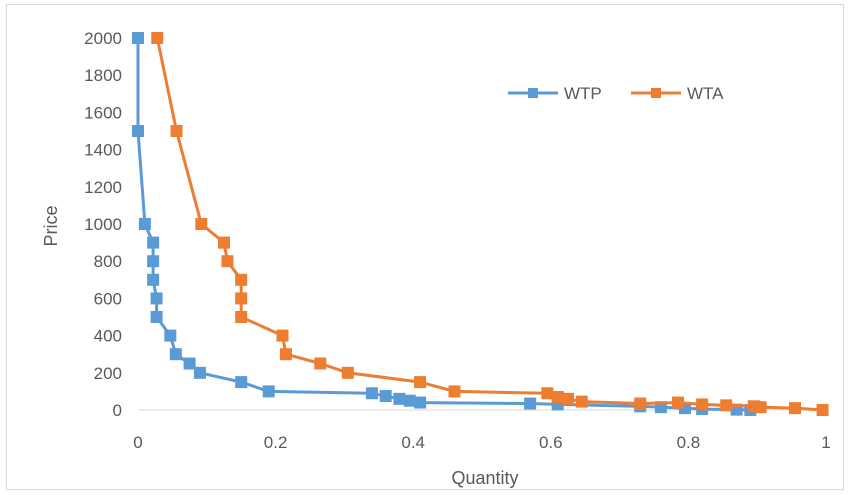 This screenshot has width=851, height=495. Describe the element at coordinates (583, 93) in the screenshot. I see `legend-wtp-label: WTP` at that location.